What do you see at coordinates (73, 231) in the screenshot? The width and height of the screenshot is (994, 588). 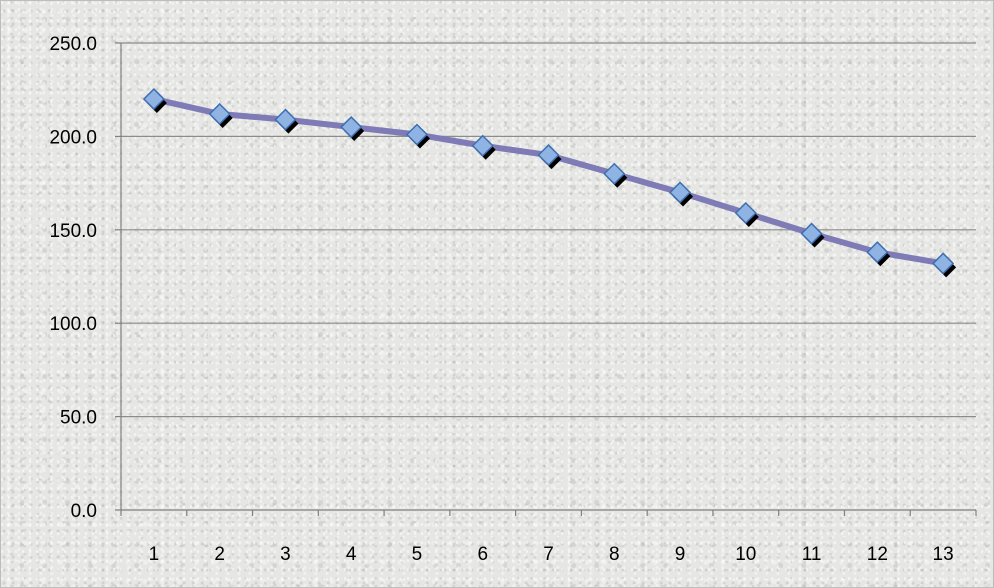 I see `y-tick-label: 150.0` at bounding box center [73, 231].